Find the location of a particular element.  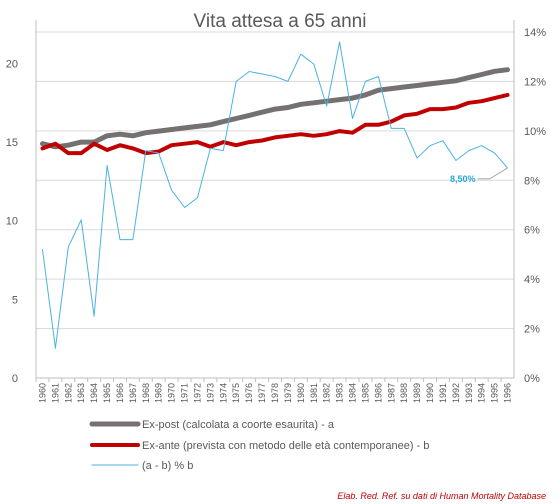

x-tick-label: 1977 is located at coordinates (262, 393).